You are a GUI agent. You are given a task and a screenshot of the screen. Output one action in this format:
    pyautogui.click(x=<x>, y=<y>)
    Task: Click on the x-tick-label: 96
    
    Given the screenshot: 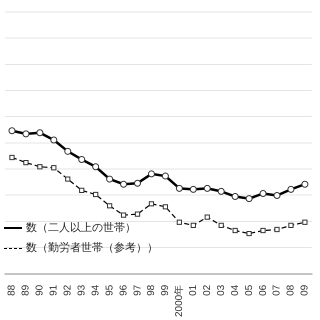 What is the action you would take?
    pyautogui.click(x=124, y=290)
    